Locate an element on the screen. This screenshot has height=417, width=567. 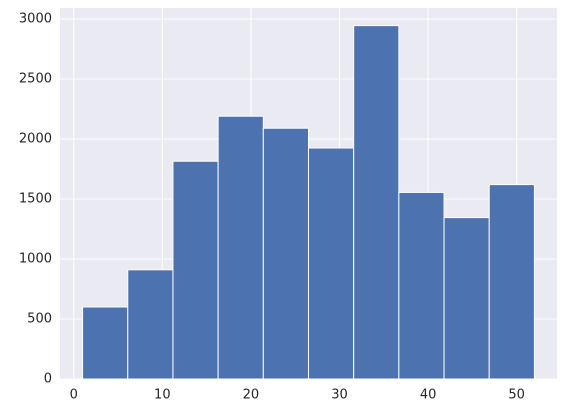
y-tick-label: 2500 is located at coordinates (35, 79).